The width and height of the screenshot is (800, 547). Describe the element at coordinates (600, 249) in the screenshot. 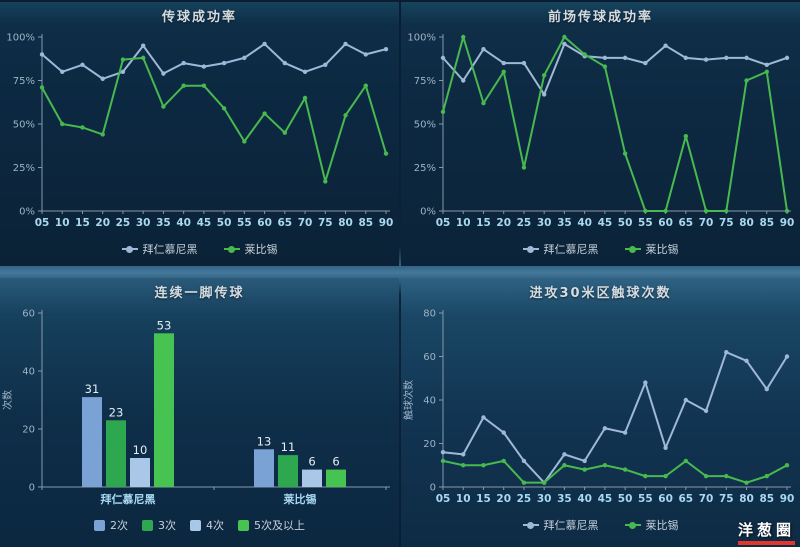

I see `legend-forward-pass-success-rate: 拜仁慕尼黑 莱比锡` at that location.